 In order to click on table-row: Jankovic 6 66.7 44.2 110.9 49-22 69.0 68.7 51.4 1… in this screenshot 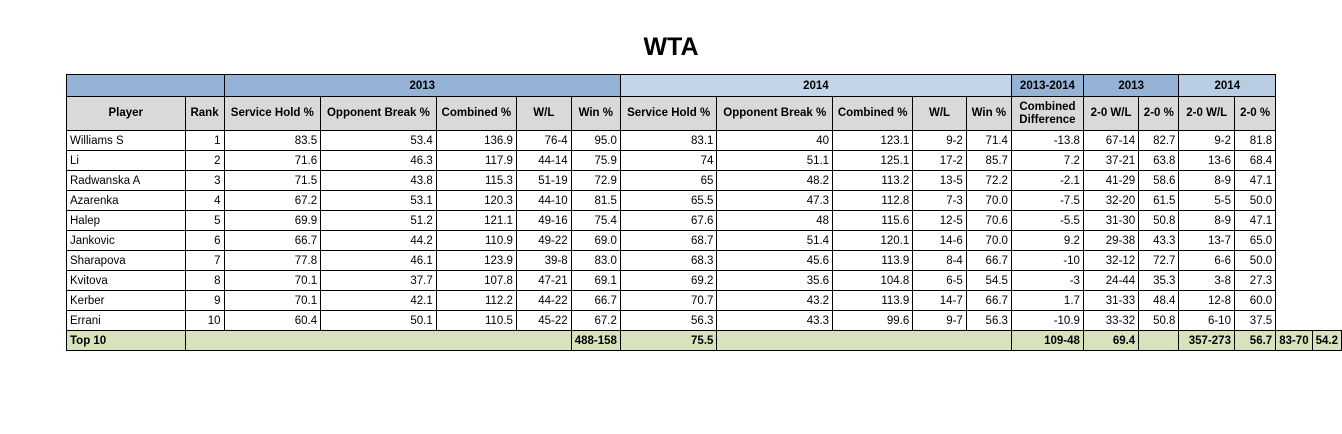, I will do `click(704, 240)`.